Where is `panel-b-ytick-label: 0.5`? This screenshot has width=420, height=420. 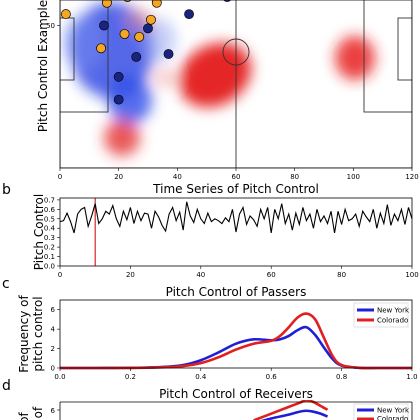
panel-b-ytick-label: 0.5 is located at coordinates (49, 219).